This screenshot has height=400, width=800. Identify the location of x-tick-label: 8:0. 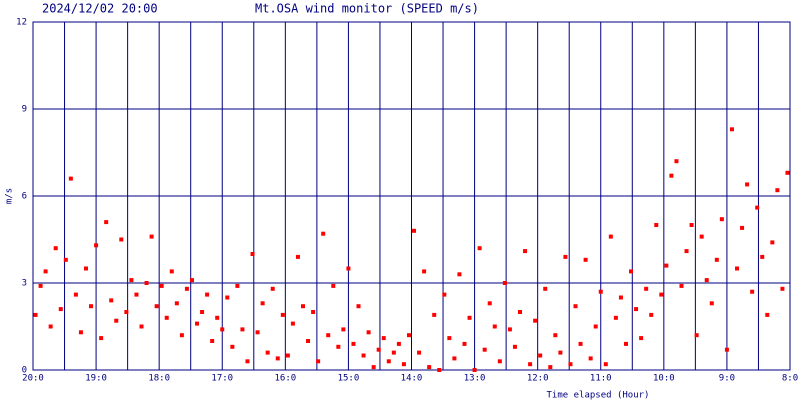
(790, 379).